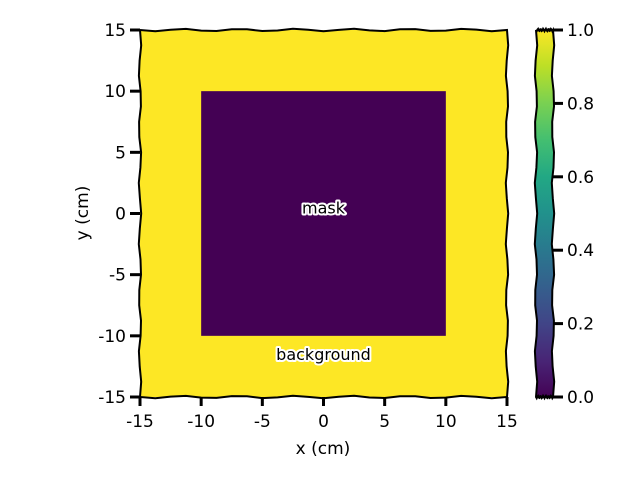 Image resolution: width=640 pixels, height=480 pixels. I want to click on x-axis-label: x (cm), so click(323, 449).